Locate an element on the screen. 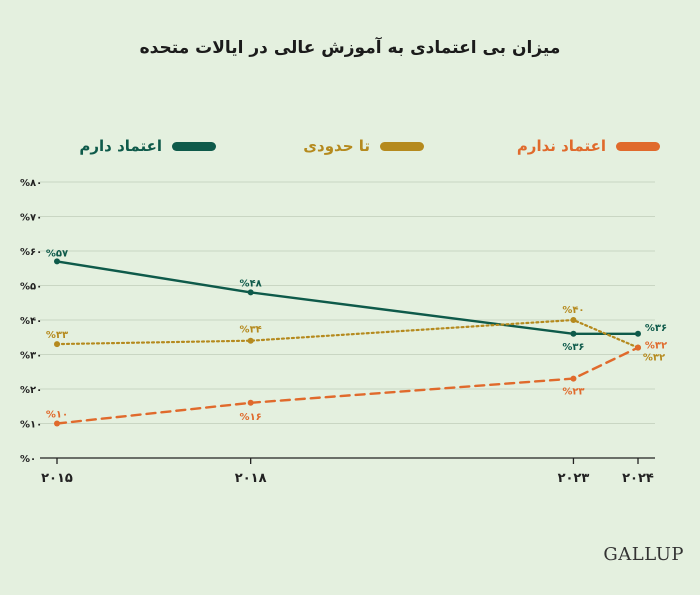  data-label-not_confident-2023: %۲۳ is located at coordinates (573, 392).